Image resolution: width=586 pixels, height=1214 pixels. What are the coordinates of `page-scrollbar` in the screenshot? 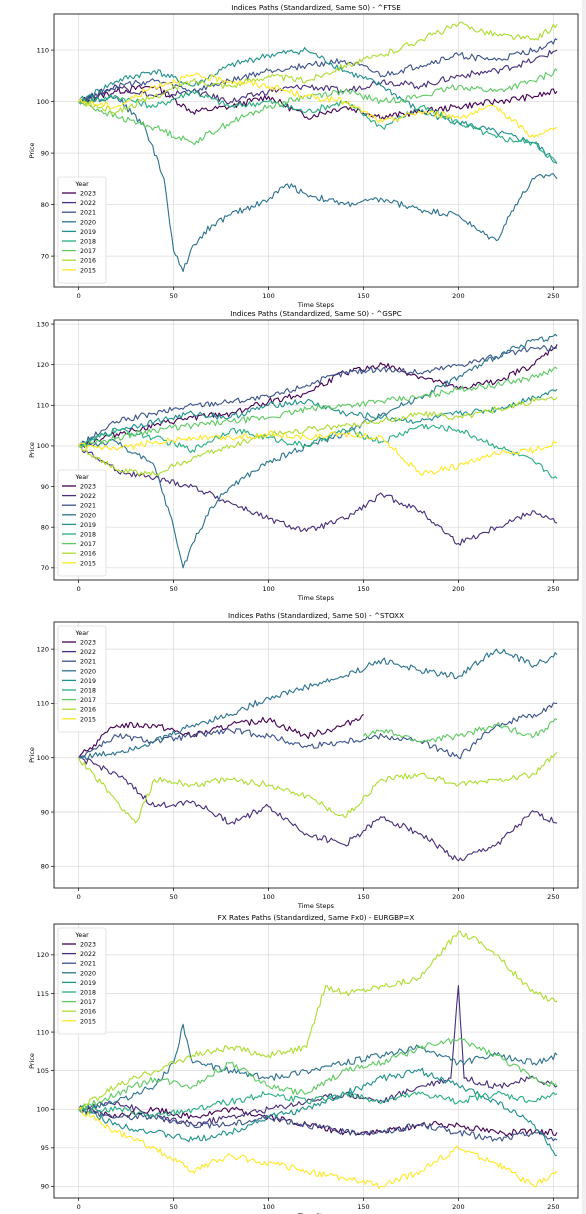 It's located at (584, 607).